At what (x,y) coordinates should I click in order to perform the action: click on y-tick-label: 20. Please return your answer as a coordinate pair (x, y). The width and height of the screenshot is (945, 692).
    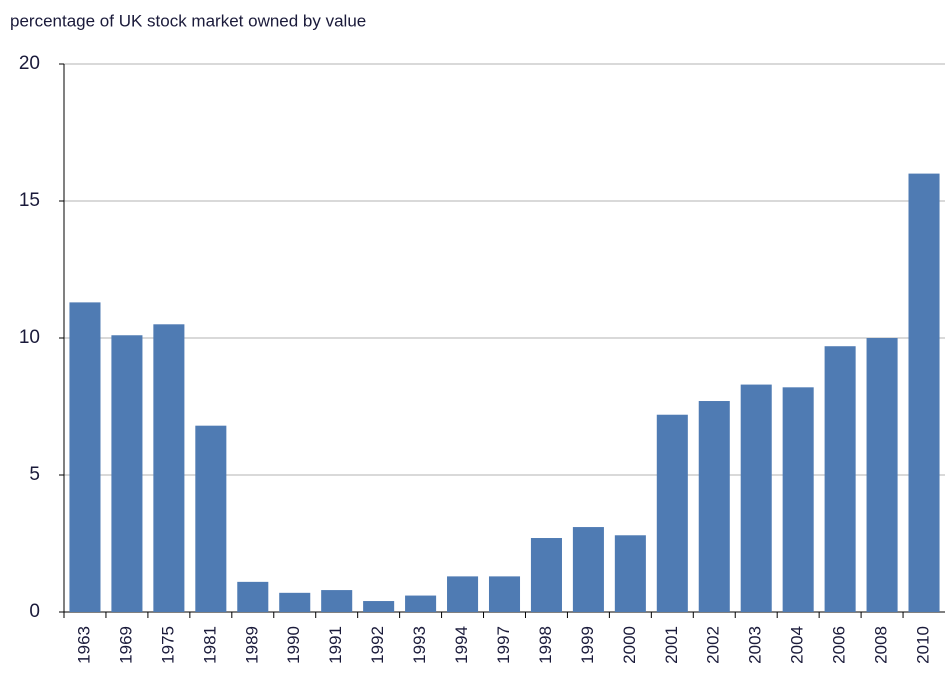
    Looking at the image, I should click on (29, 63).